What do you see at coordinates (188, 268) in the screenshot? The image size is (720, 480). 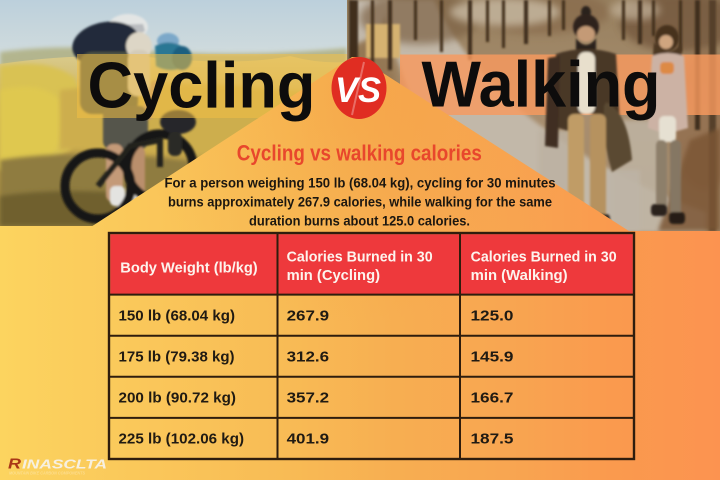 I see `svg-text: Body Weight (lb/kg)` at bounding box center [188, 268].